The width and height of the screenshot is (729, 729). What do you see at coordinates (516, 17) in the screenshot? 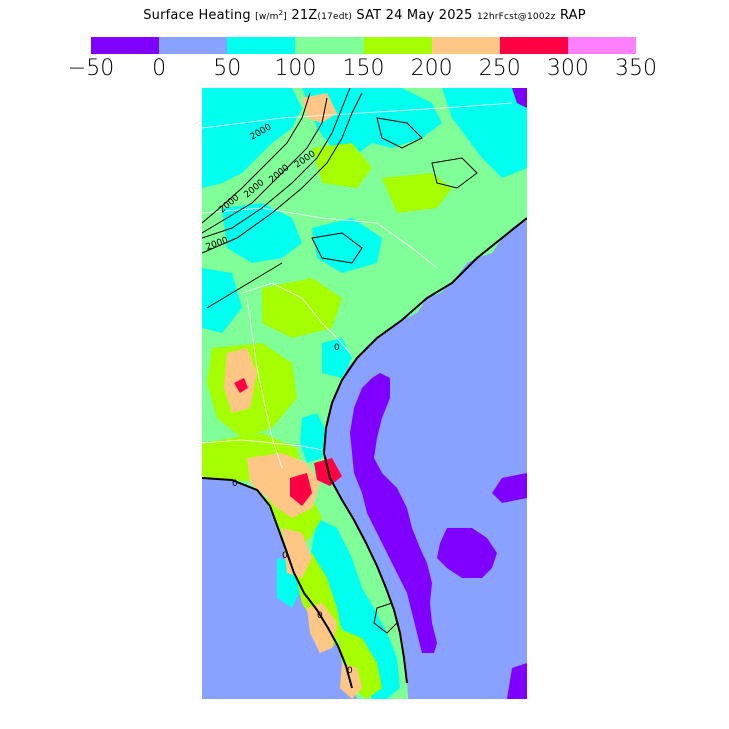
I see `title-forecast: 12hrFcst@1002z` at bounding box center [516, 17].